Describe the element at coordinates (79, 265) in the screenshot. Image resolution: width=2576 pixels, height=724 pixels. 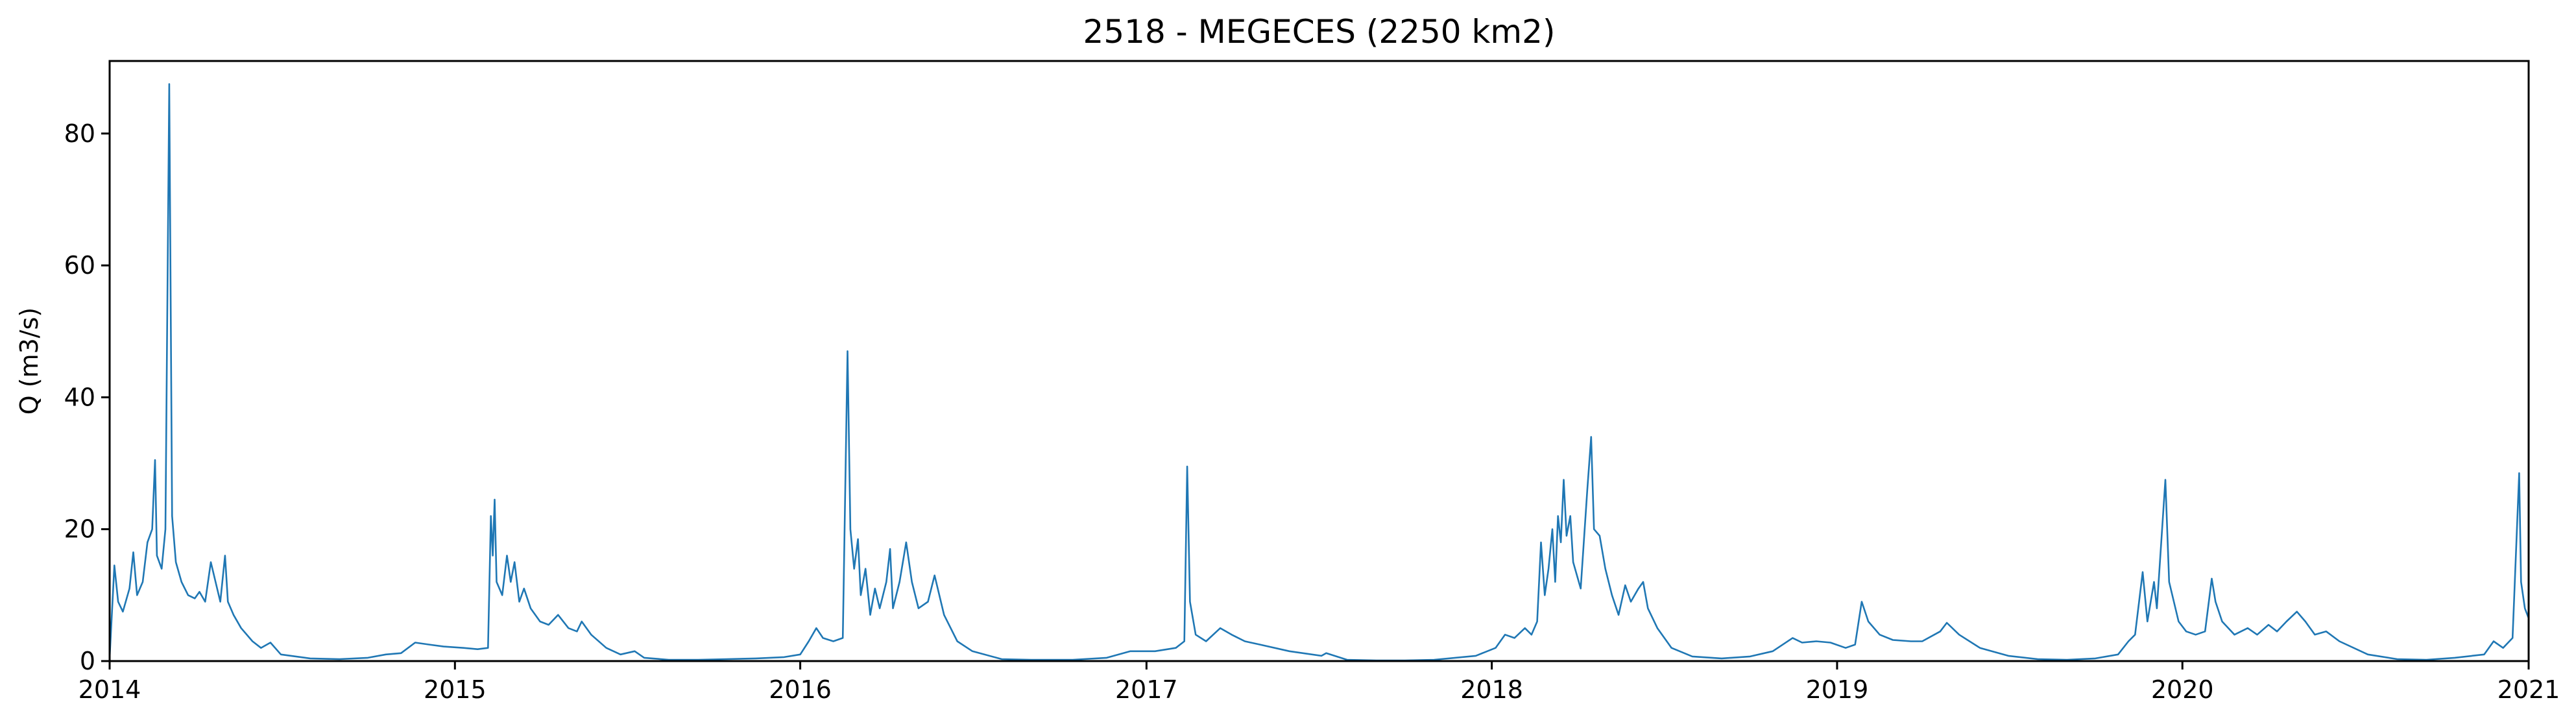
I see `y-tick-label: 60` at that location.